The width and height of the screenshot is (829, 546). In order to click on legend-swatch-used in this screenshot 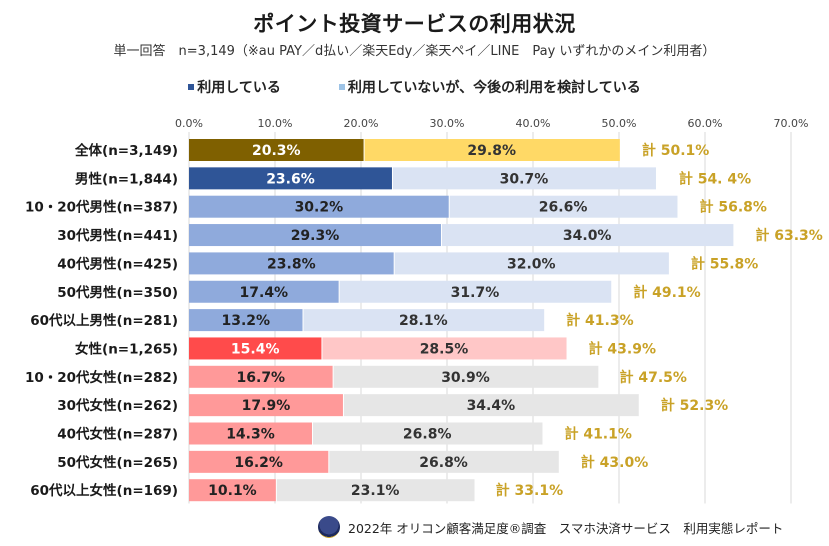, I will do `click(191, 87)`.